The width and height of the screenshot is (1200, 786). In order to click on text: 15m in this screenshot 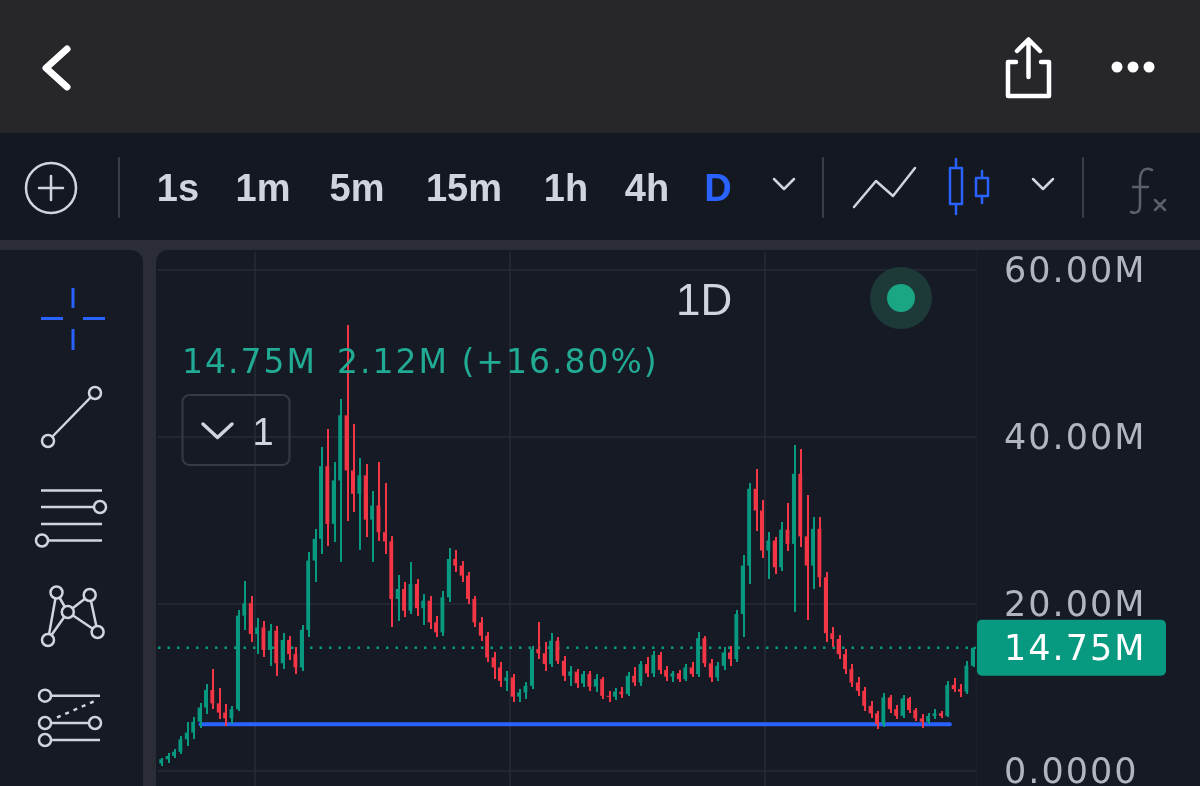, I will do `click(464, 187)`.